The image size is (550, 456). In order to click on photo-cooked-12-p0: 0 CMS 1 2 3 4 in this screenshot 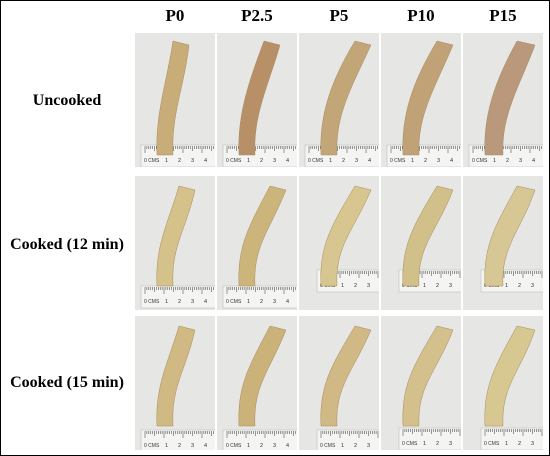, I will do `click(175, 243)`.